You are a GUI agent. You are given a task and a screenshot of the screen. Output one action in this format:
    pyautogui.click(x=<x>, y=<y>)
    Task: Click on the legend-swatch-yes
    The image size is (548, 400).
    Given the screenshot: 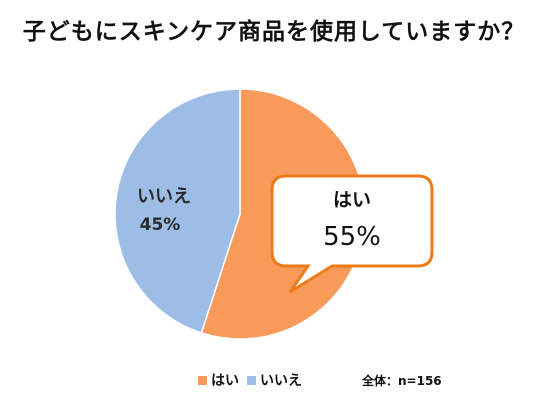 What is the action you would take?
    pyautogui.click(x=202, y=380)
    